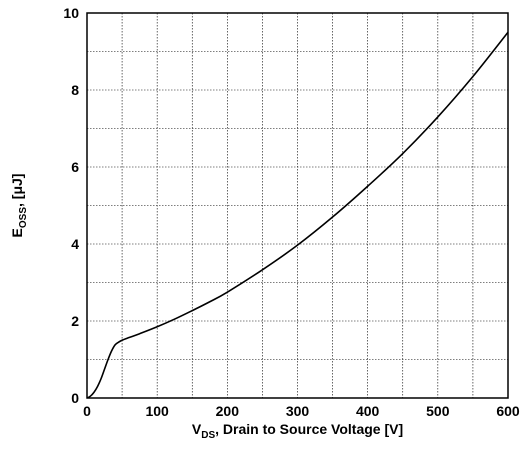  Describe the element at coordinates (157, 411) in the screenshot. I see `x-tick-label: 100` at that location.